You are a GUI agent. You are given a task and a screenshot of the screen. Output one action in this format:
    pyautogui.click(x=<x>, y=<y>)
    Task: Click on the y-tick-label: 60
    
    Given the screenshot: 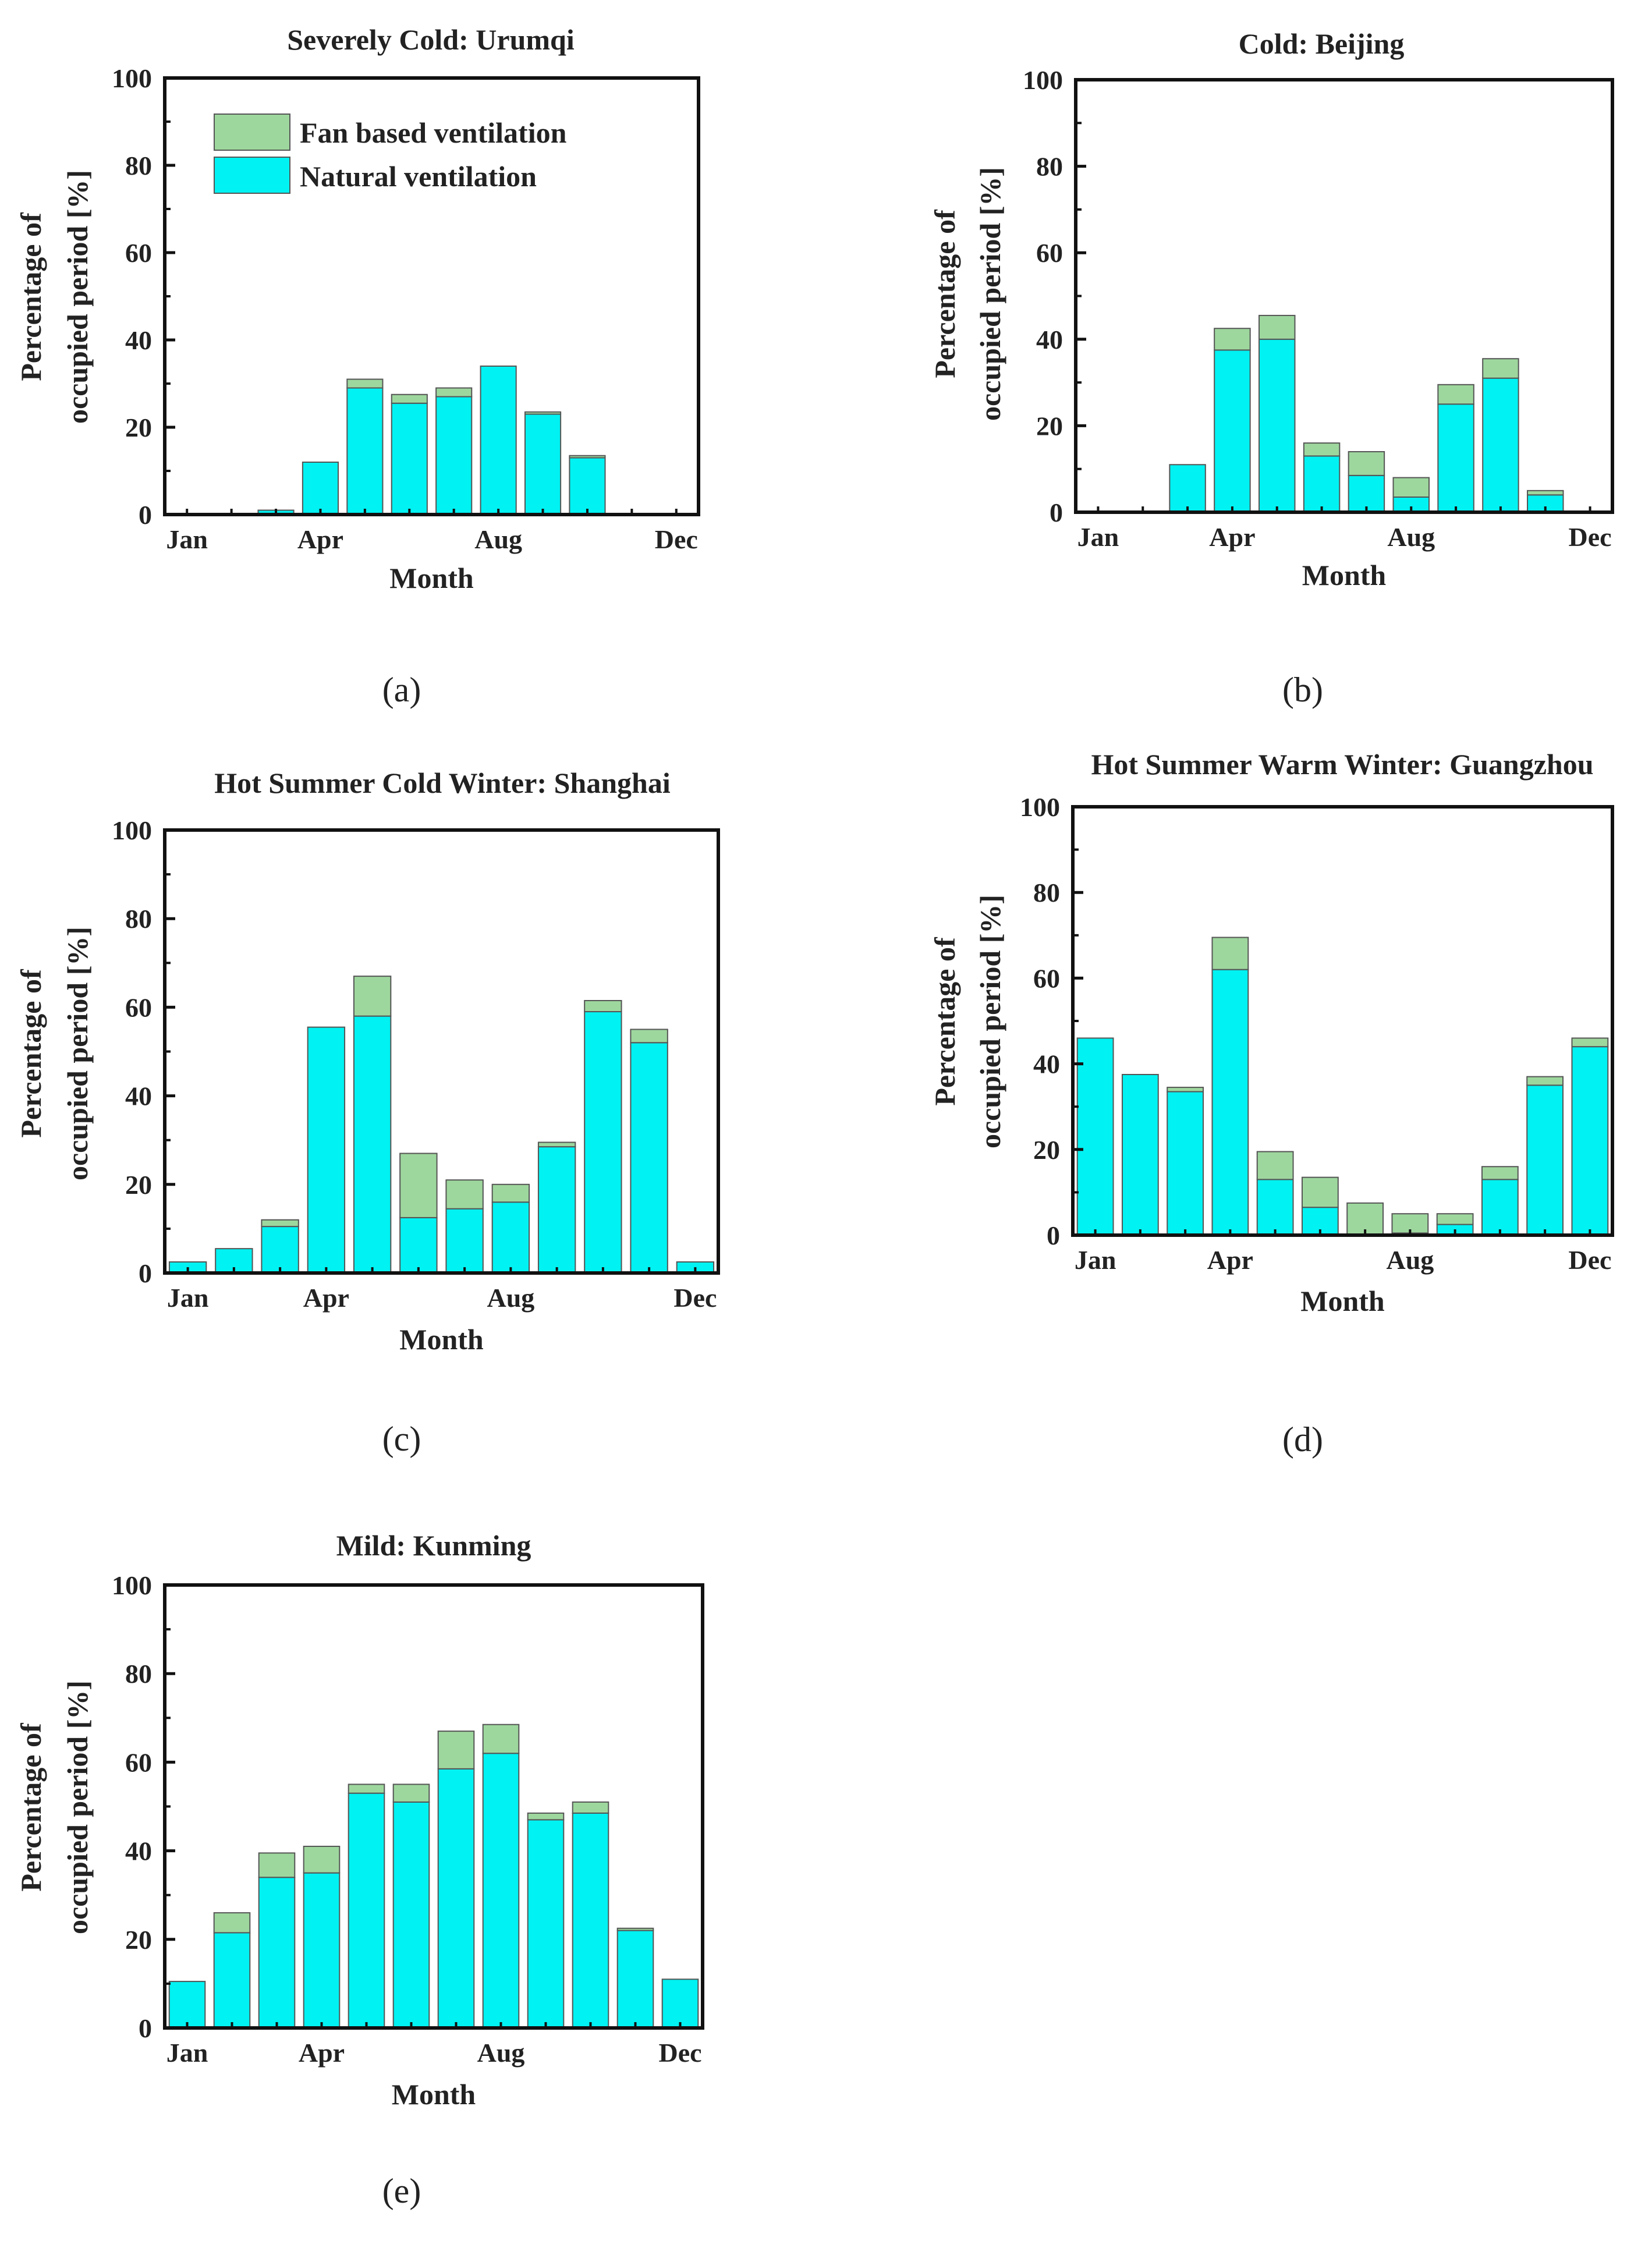 What is the action you would take?
    pyautogui.click(x=138, y=1007)
    